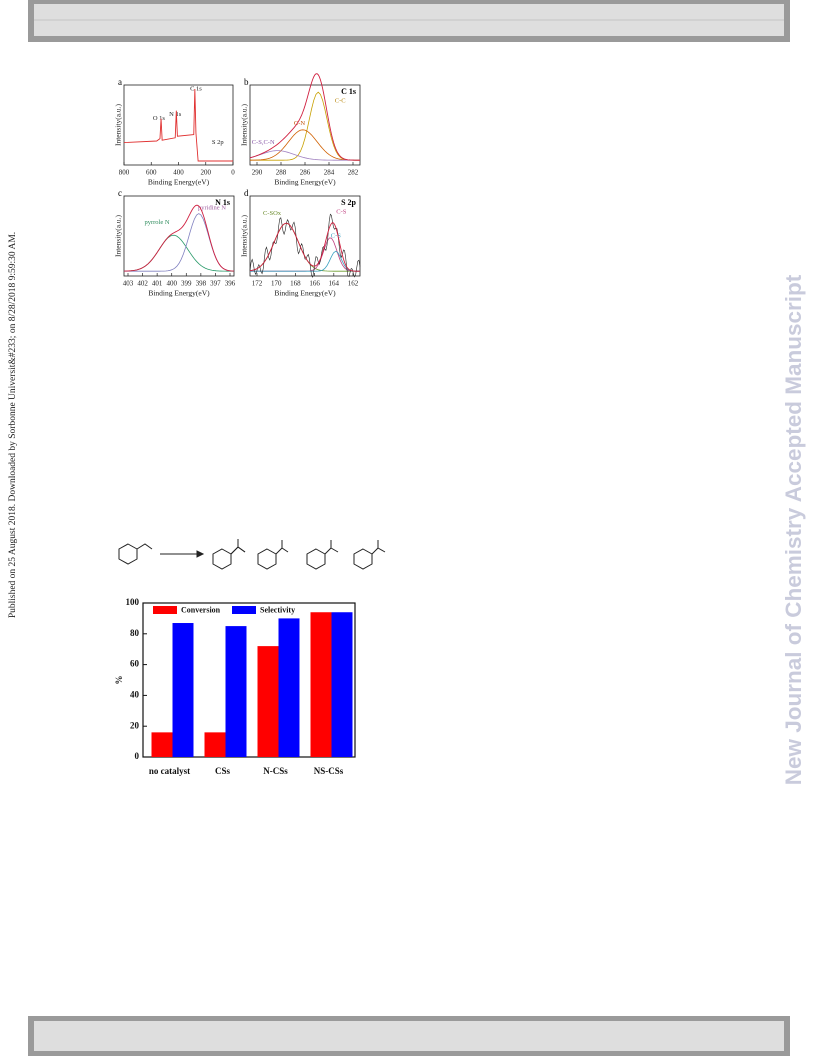  What do you see at coordinates (186, 284) in the screenshot?
I see `x-tick-label: 399` at bounding box center [186, 284].